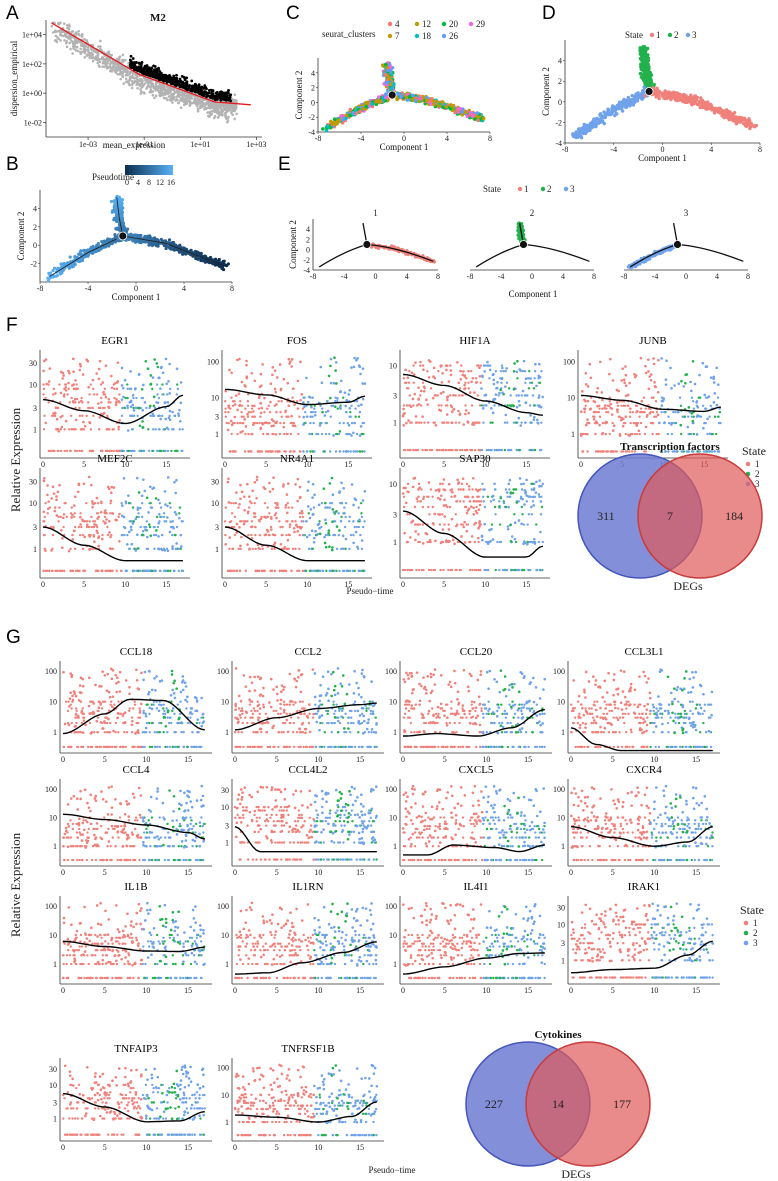  What do you see at coordinates (662, 158) in the screenshot?
I see `panel-d-xlabel: Component 1` at bounding box center [662, 158].